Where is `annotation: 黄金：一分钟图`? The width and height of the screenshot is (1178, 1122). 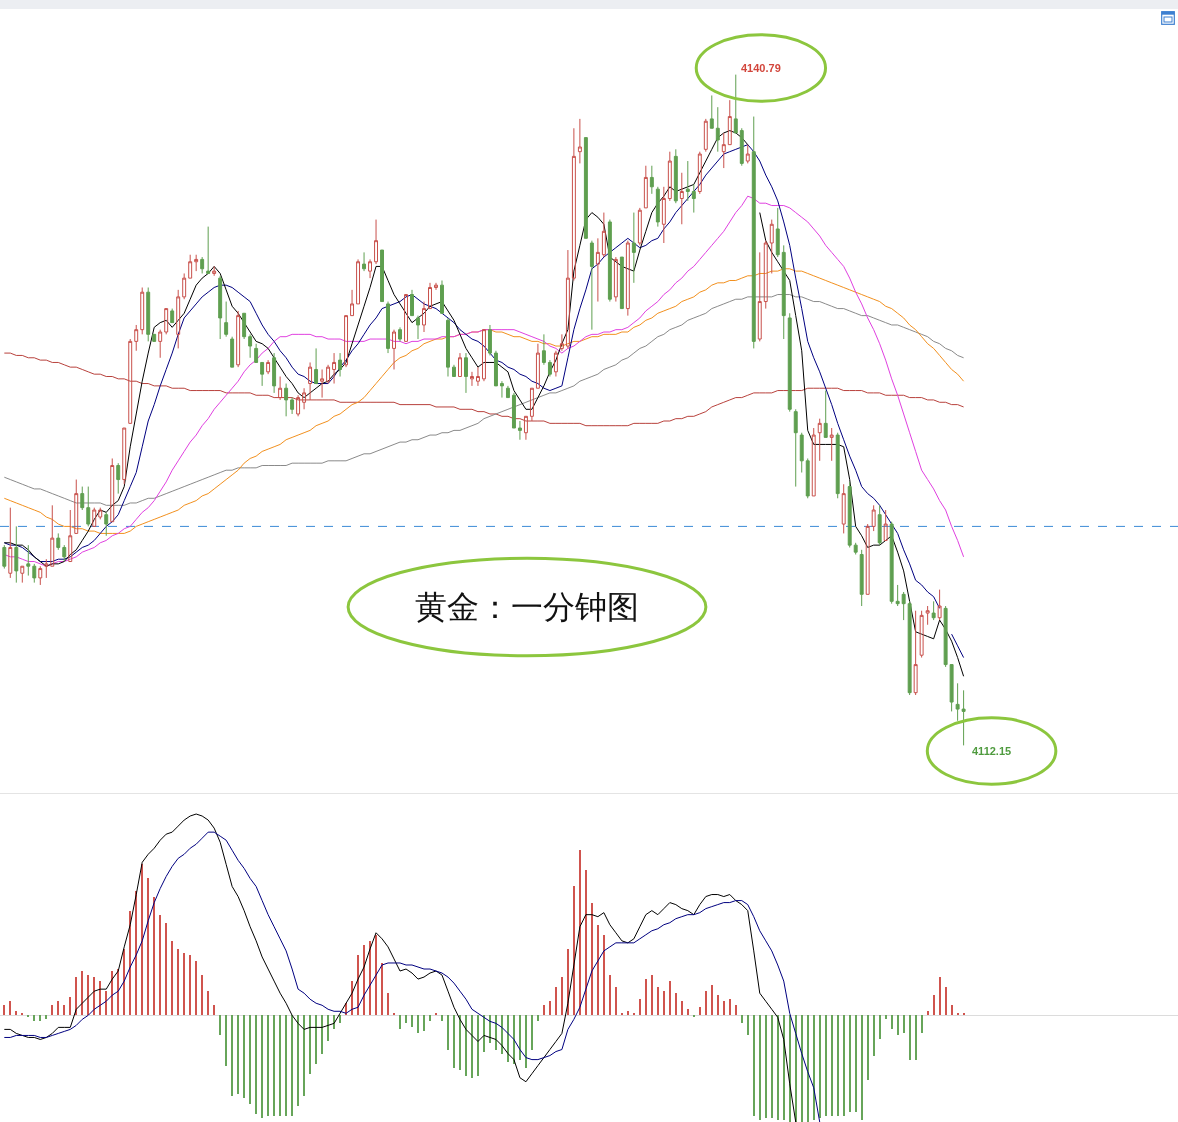 annotation: 黄金：一分钟图 is located at coordinates (527, 607).